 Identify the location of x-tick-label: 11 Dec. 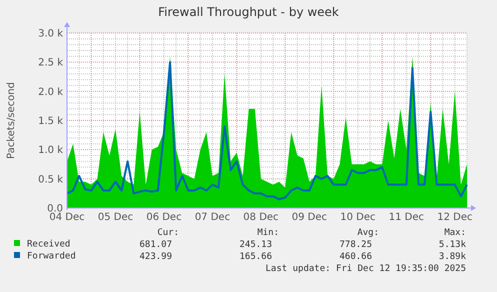
(406, 217).